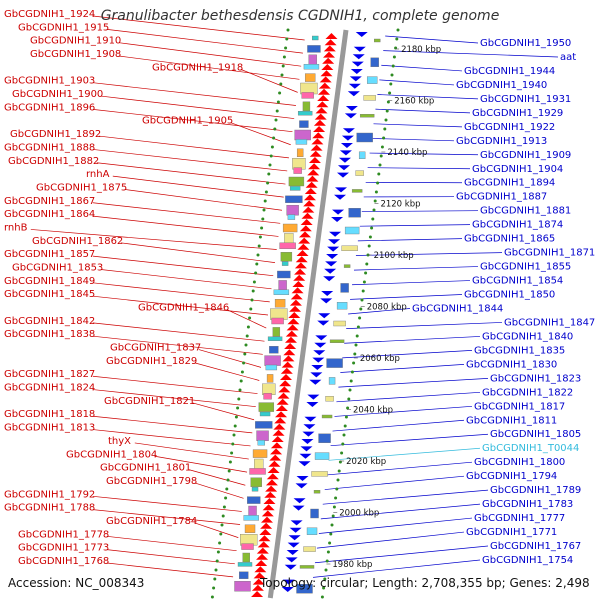 This screenshot has width=600, height=604. I want to click on gene-label-right: GbCGDNIH1_1754, so click(527, 560).